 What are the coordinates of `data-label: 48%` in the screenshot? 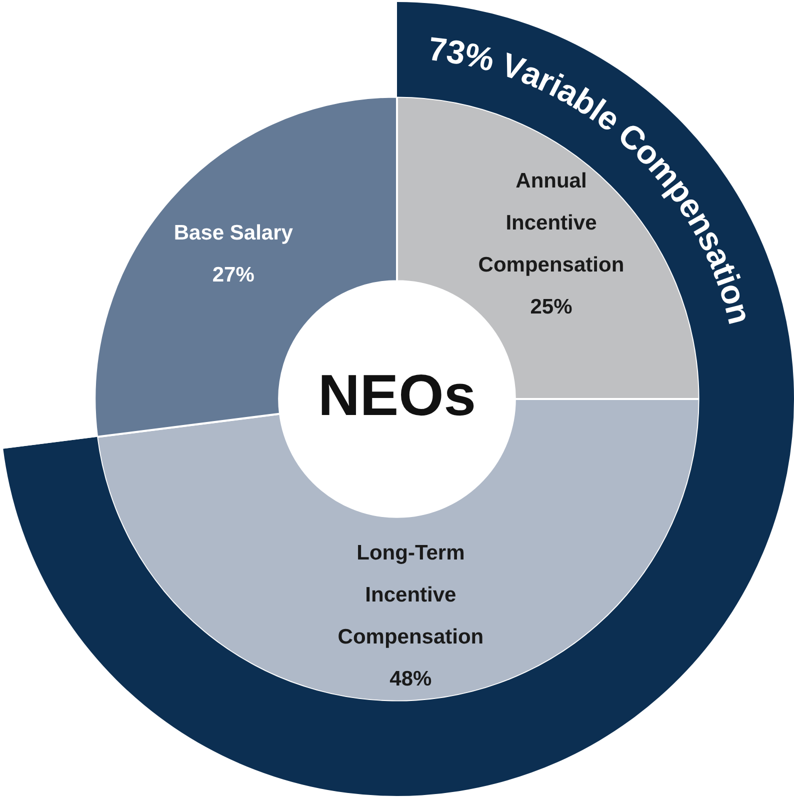 It's located at (411, 678).